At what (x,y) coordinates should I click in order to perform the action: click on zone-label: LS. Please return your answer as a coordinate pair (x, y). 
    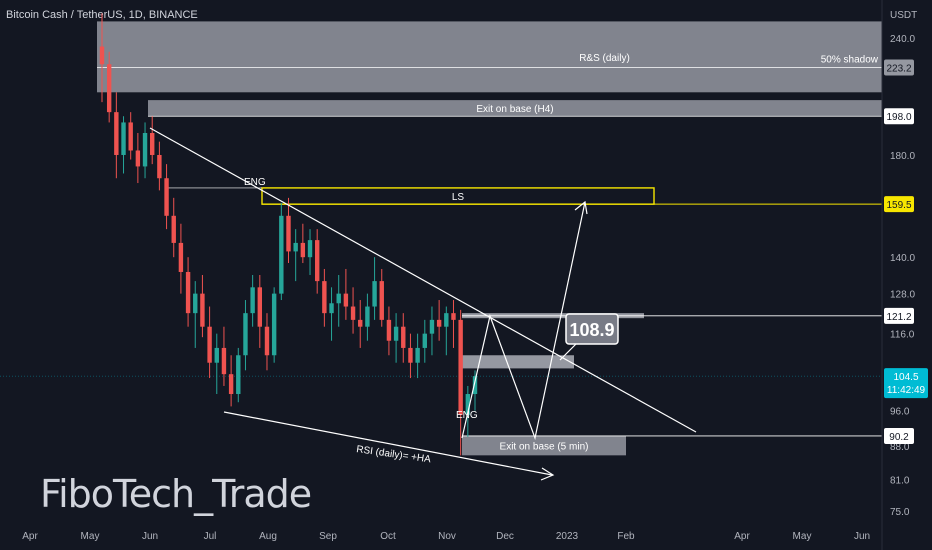
    Looking at the image, I should click on (458, 197).